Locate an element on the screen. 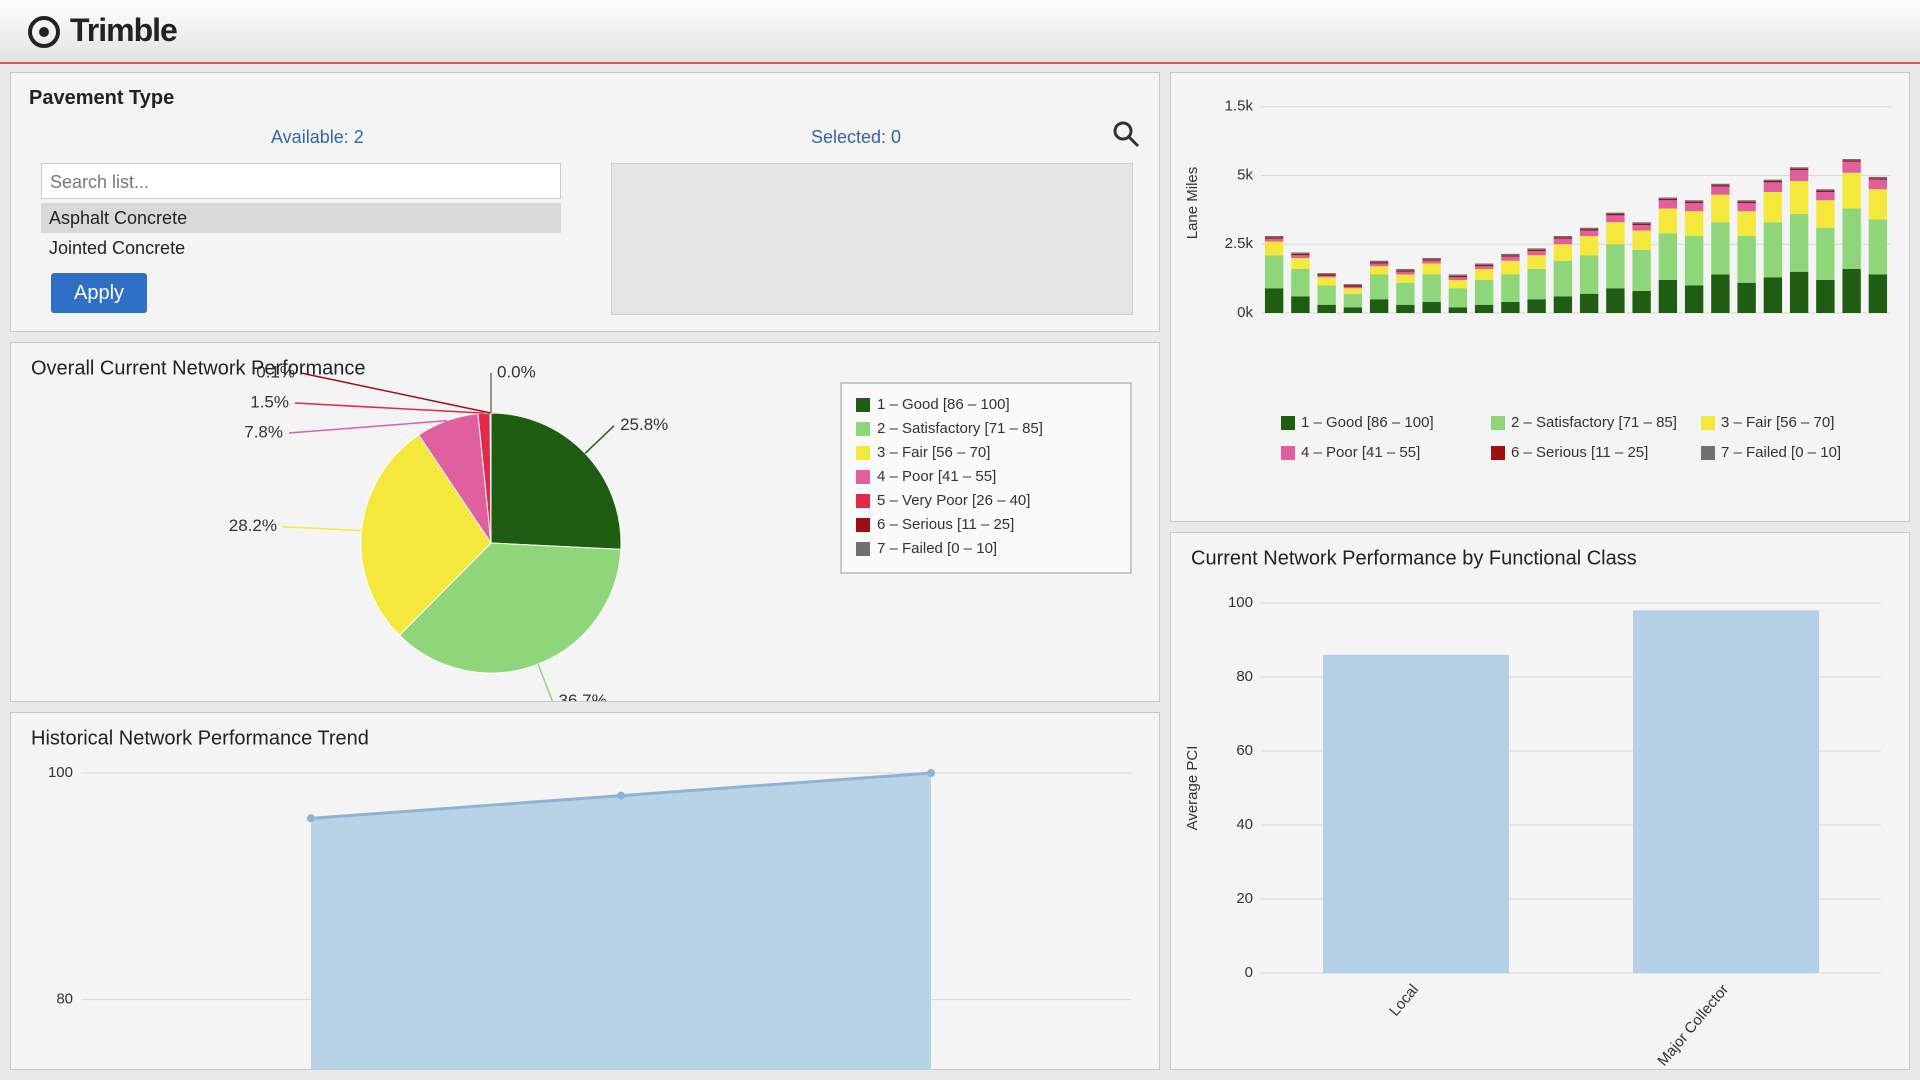 This screenshot has width=1920, height=1080. legend-label: 2 – Satisfactory [71 – 85] is located at coordinates (960, 428).